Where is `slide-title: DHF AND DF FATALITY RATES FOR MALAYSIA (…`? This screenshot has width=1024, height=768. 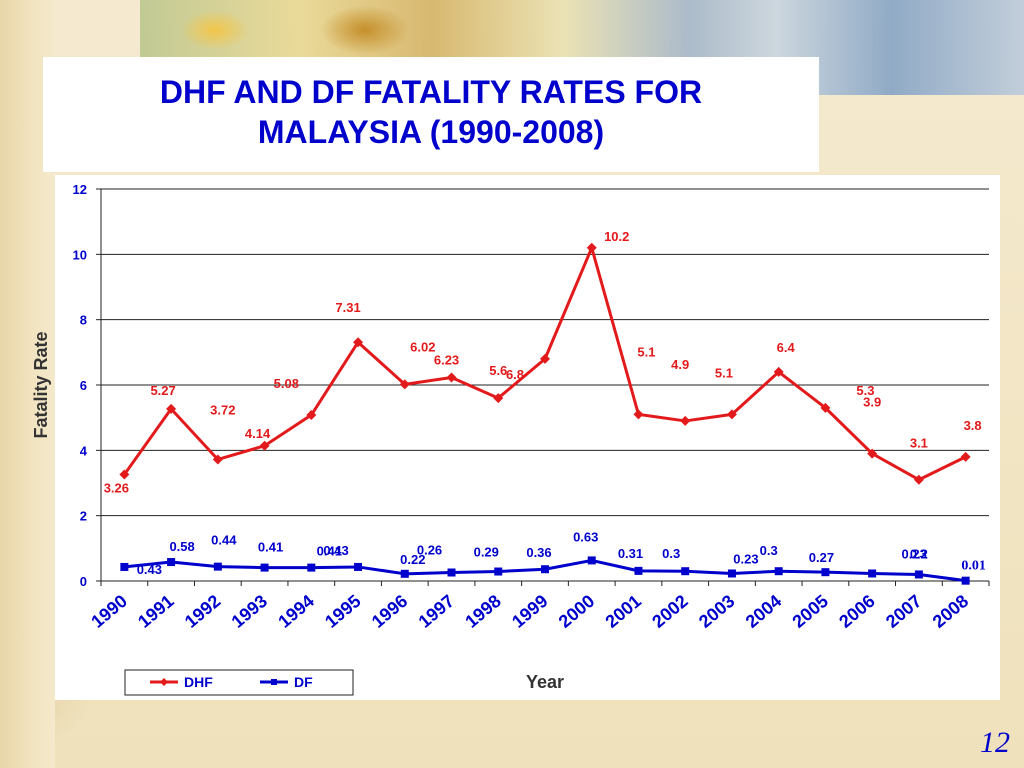 slide-title: DHF AND DF FATALITY RATES FOR MALAYSIA (… is located at coordinates (431, 112).